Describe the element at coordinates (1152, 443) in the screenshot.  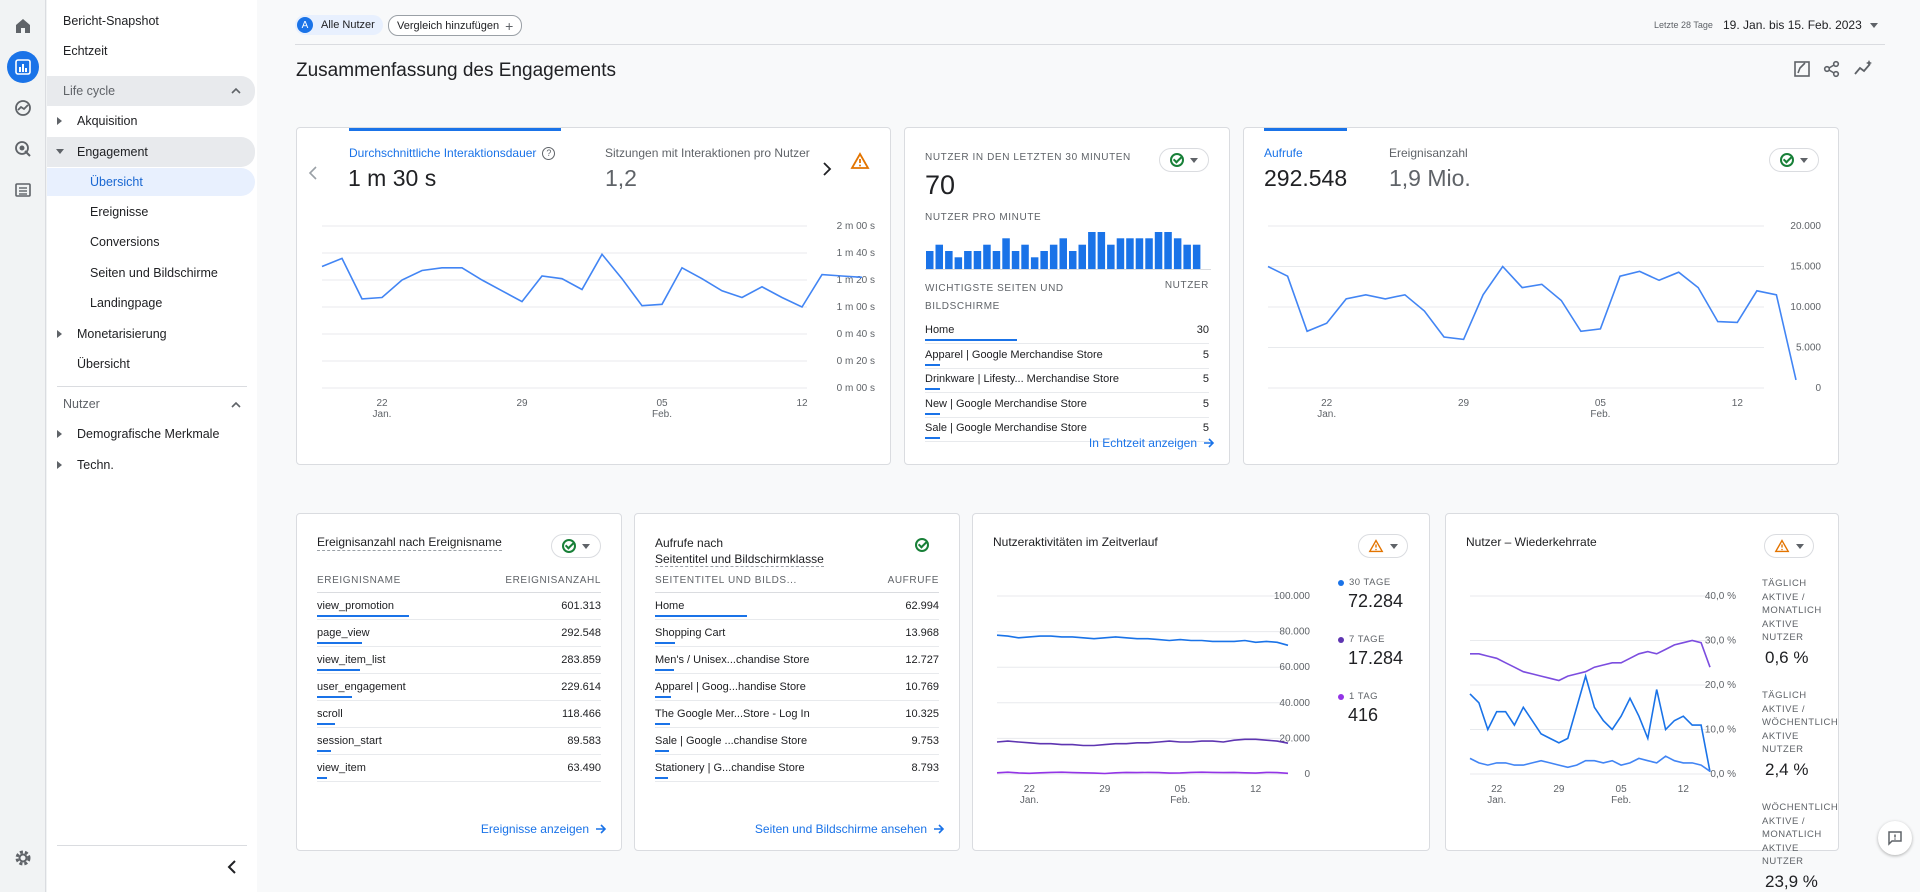
I see `view-realtime-link: In Echtzeit anzeigen` at that location.